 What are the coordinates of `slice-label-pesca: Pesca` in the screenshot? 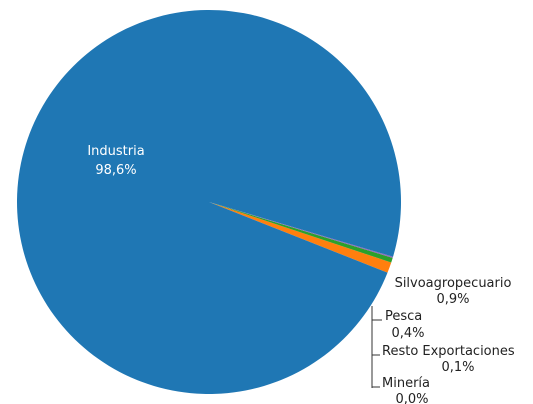 It's located at (403, 316).